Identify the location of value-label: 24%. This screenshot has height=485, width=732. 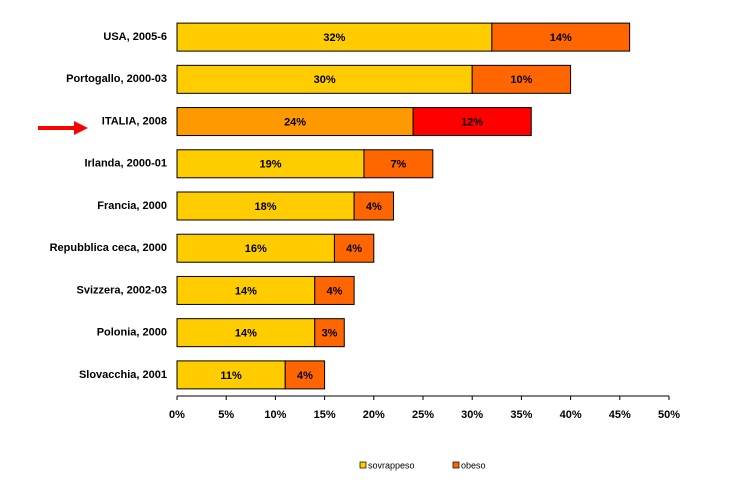
(295, 122).